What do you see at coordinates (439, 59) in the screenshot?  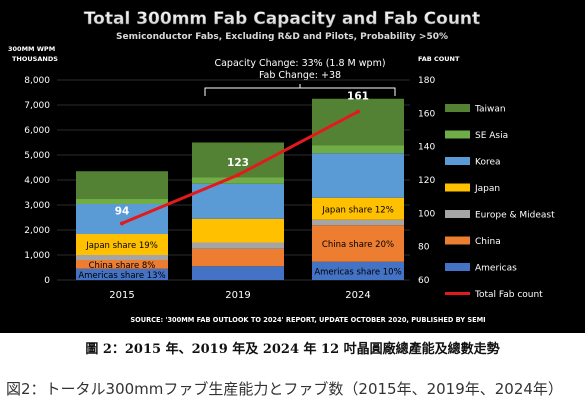 I see `y-right-label: FAB COUNT` at bounding box center [439, 59].